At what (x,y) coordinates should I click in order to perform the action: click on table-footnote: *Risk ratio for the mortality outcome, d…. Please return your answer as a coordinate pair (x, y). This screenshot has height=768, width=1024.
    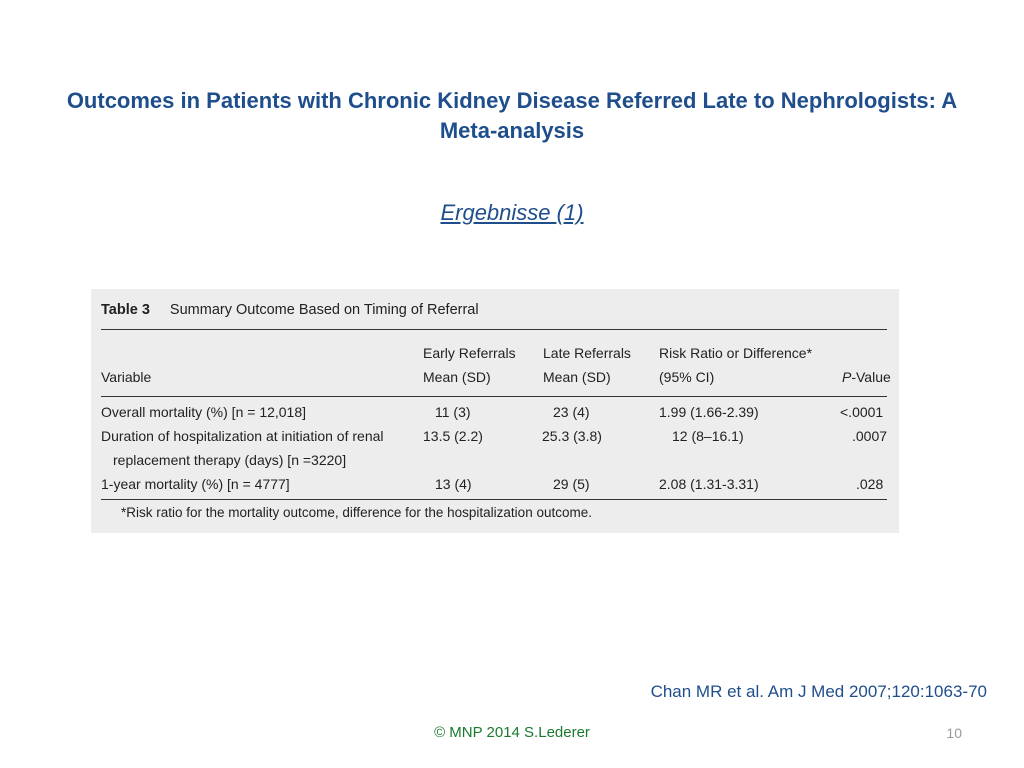
    Looking at the image, I should click on (356, 512).